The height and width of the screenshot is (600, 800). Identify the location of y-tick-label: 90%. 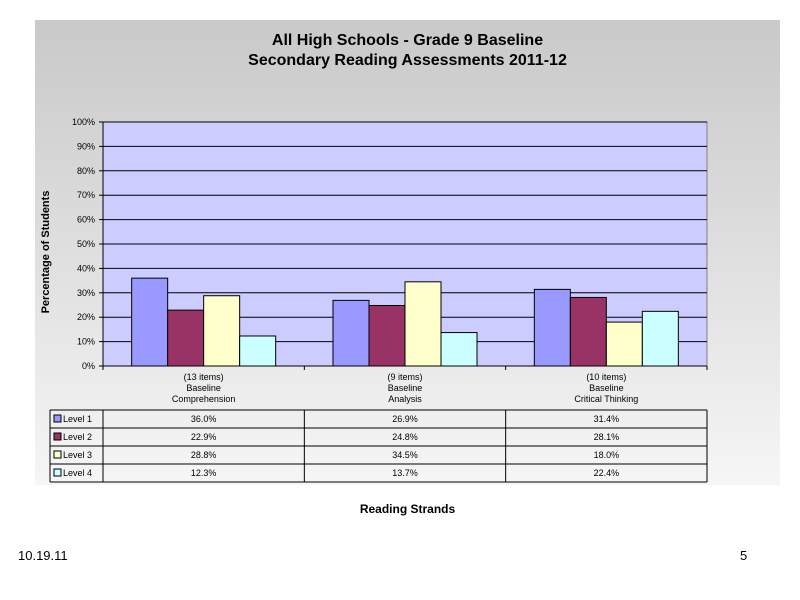
(86, 146).